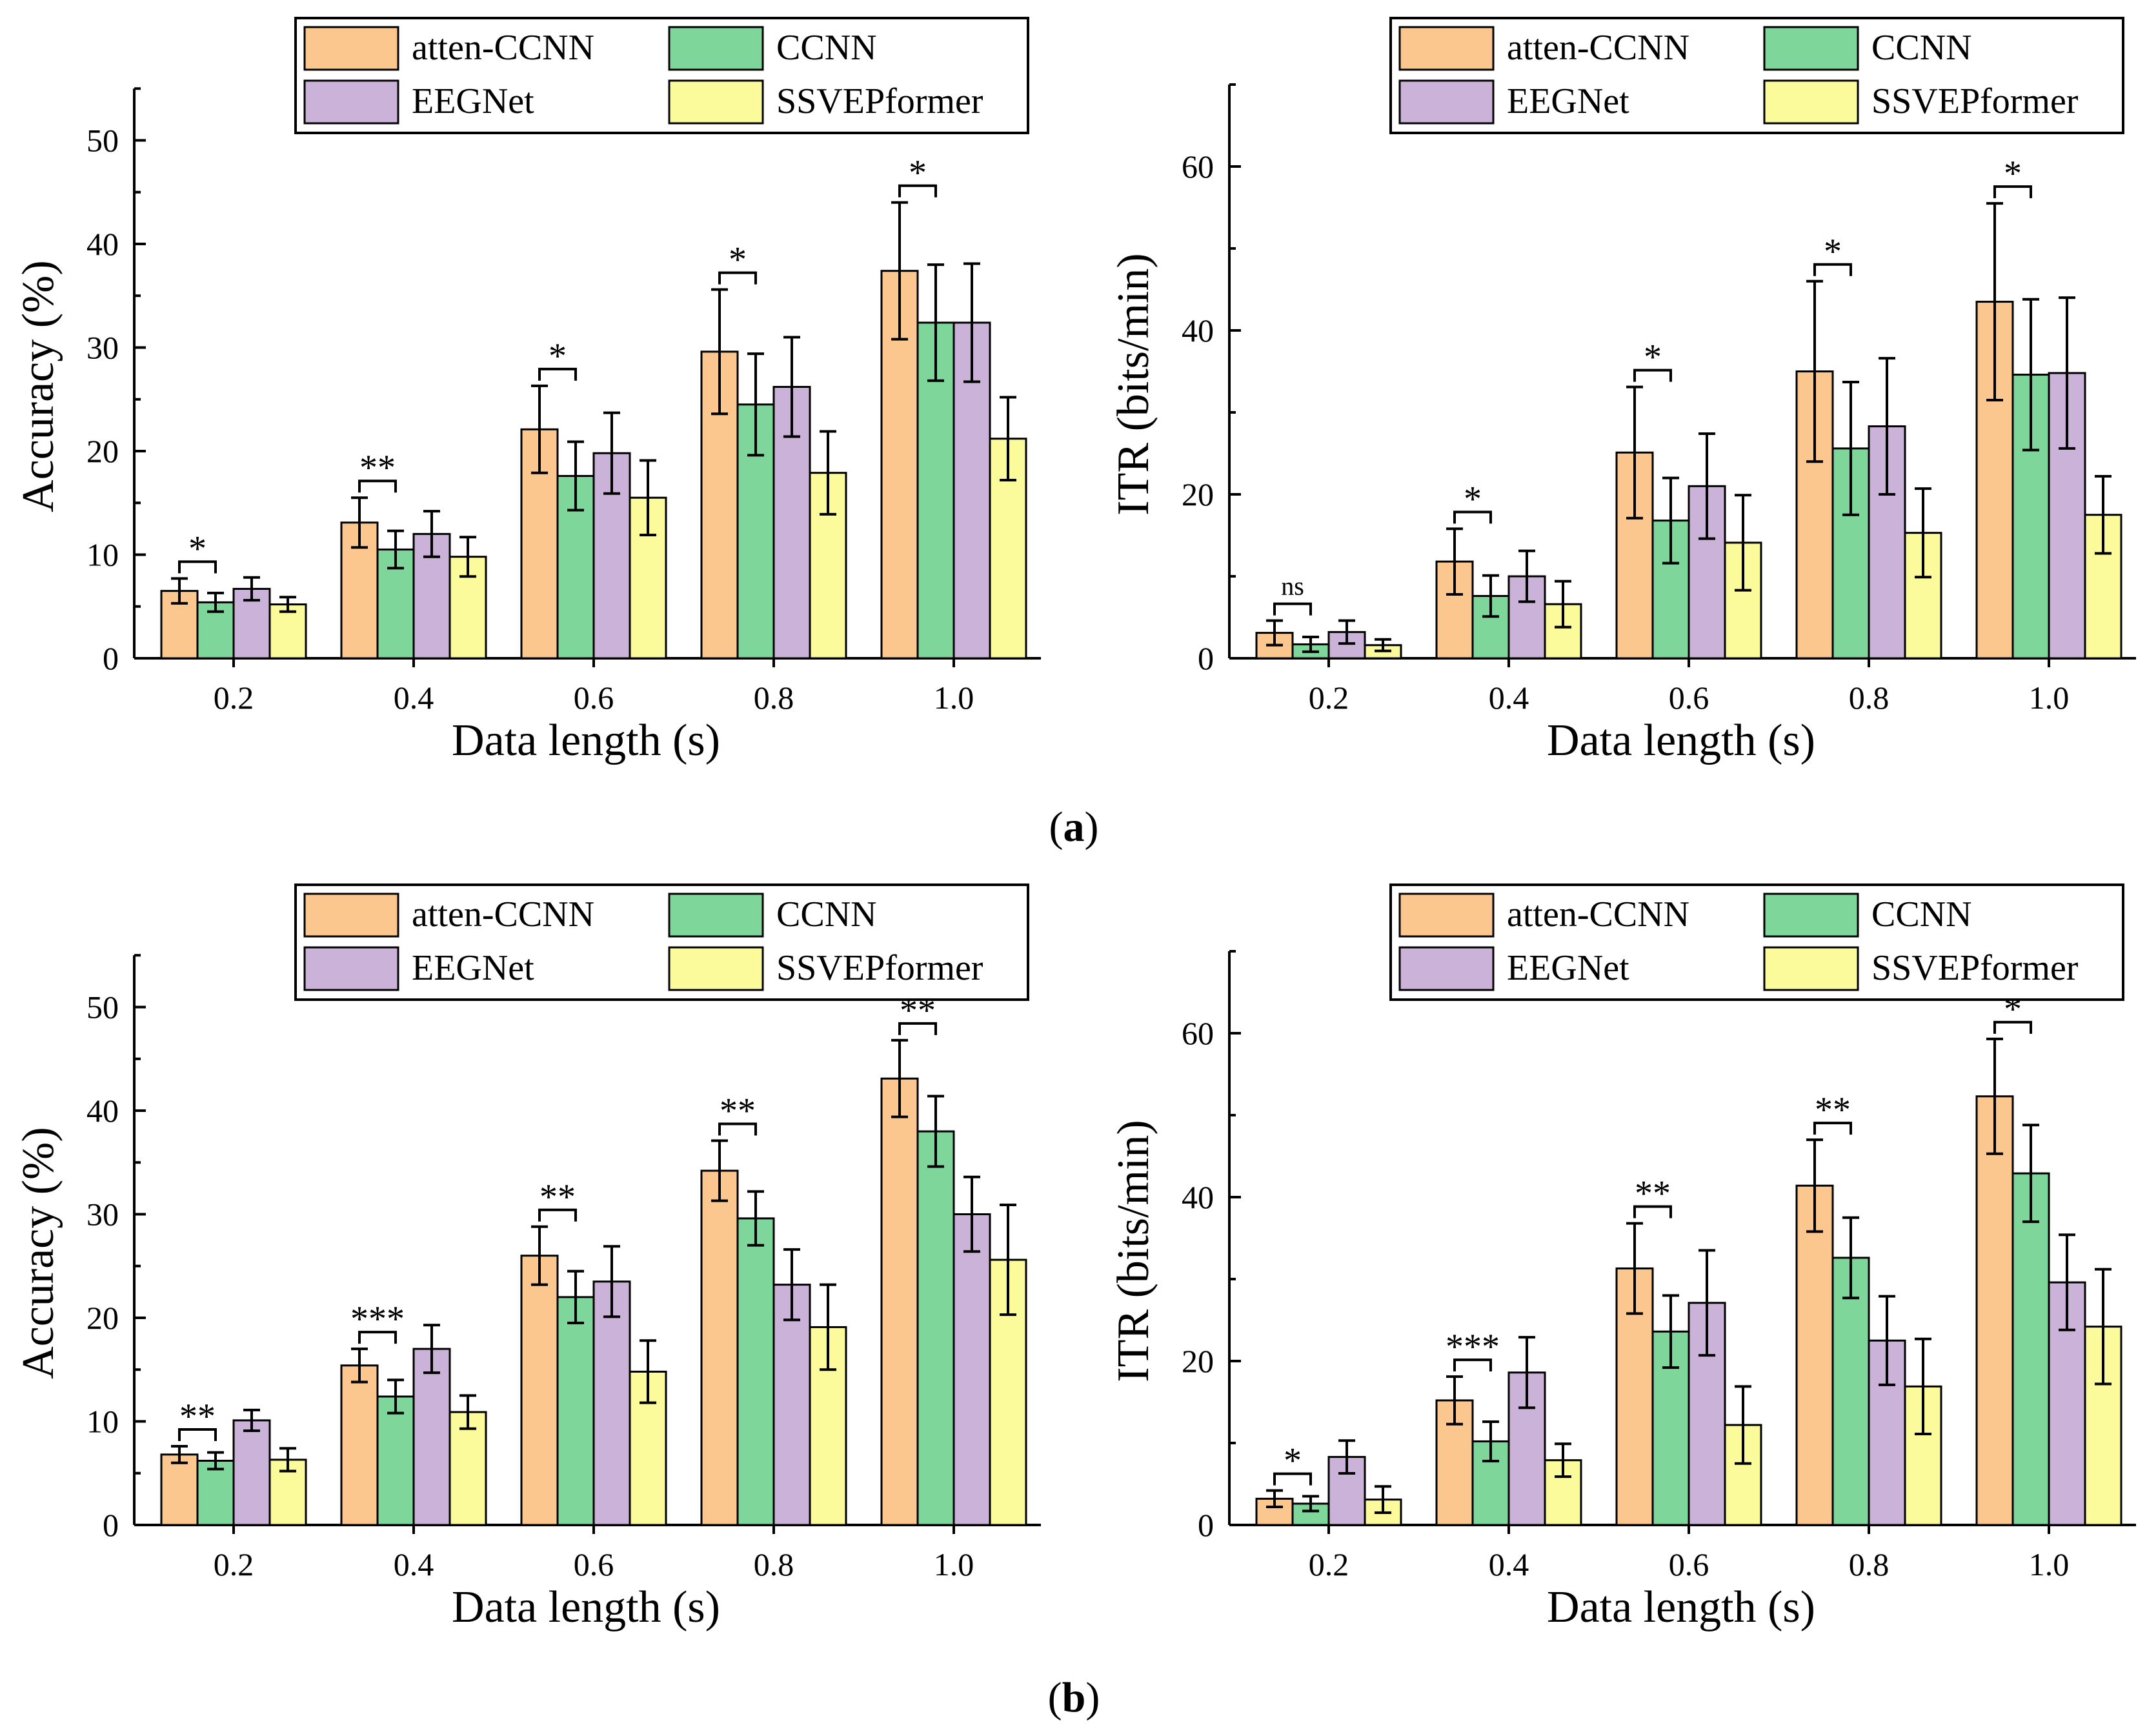 This screenshot has height=1736, width=2147. I want to click on y-axis-label: Accuracy (%), so click(38, 386).